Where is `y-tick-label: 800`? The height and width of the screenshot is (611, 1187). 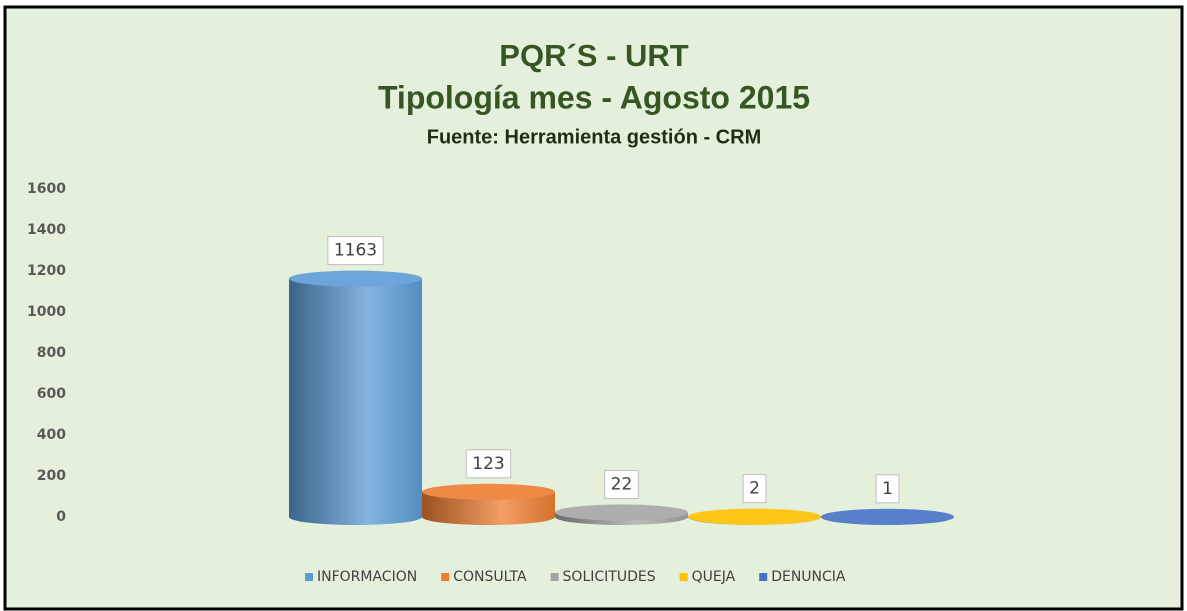 y-tick-label: 800 is located at coordinates (51, 353).